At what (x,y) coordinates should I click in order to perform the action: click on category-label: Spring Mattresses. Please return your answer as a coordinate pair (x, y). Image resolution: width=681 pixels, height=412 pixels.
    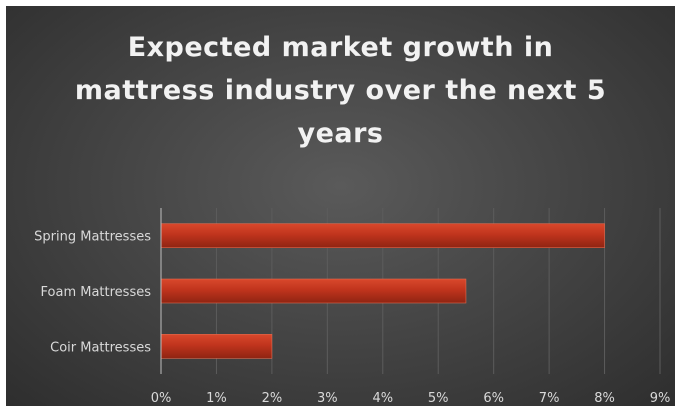
    Looking at the image, I should click on (92, 237).